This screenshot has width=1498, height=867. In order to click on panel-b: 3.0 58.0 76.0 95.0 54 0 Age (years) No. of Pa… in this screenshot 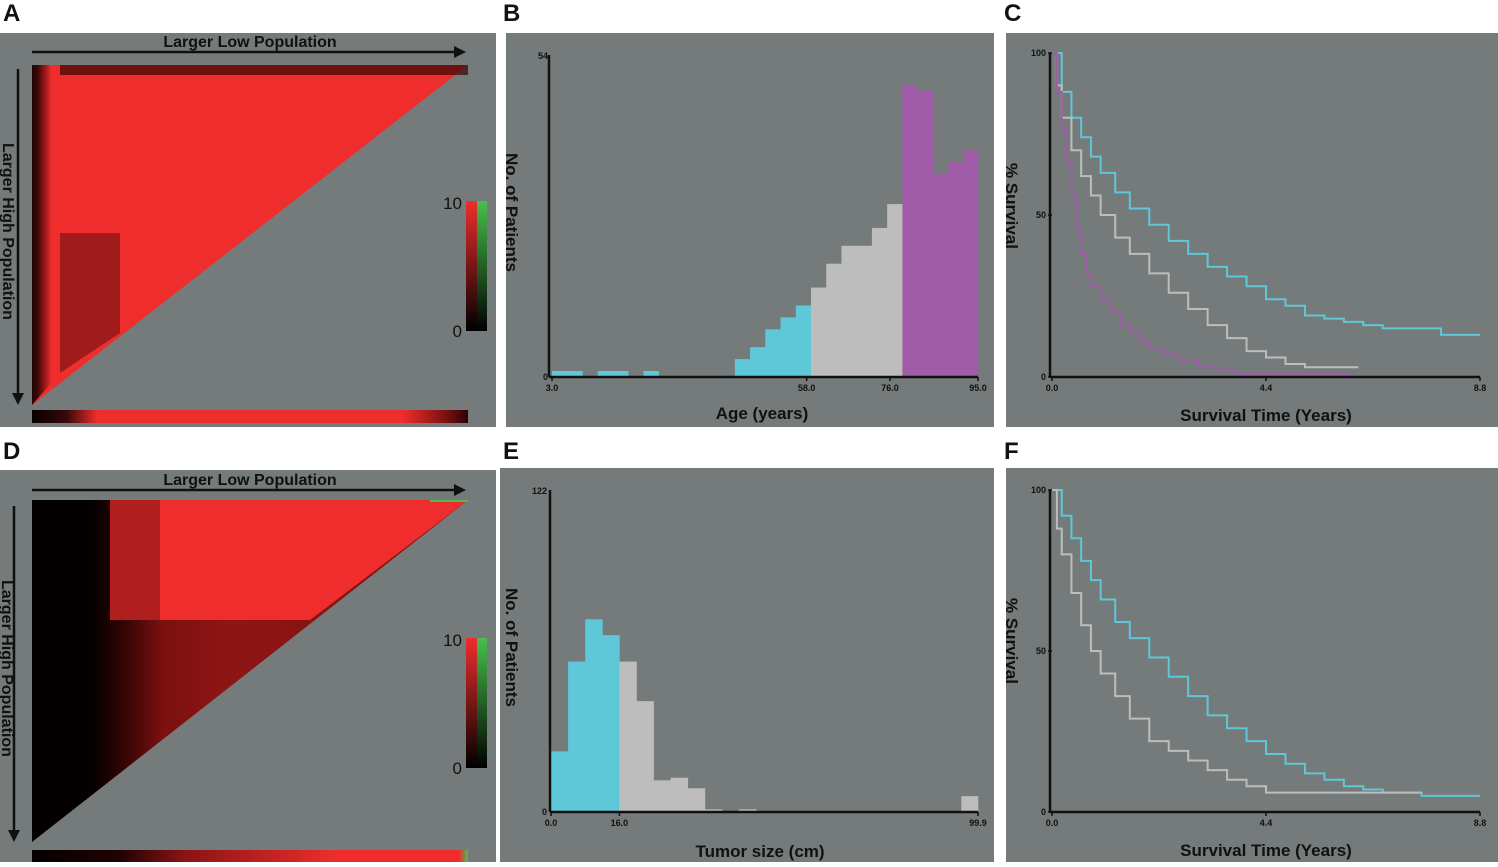, I will do `click(748, 230)`.